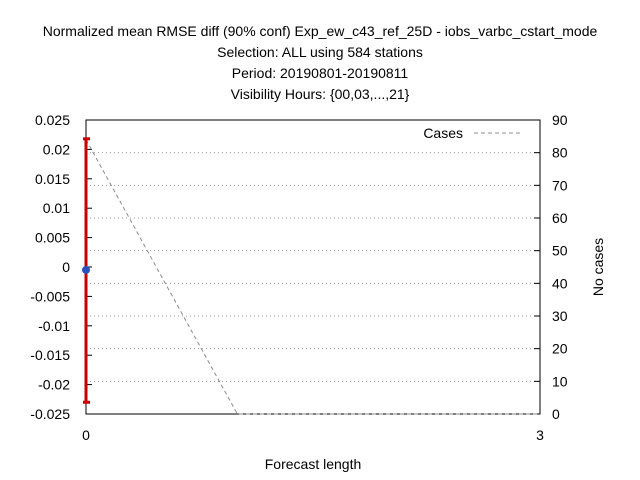 This screenshot has height=480, width=640. Describe the element at coordinates (66, 267) in the screenshot. I see `y-tick-label: 0` at that location.